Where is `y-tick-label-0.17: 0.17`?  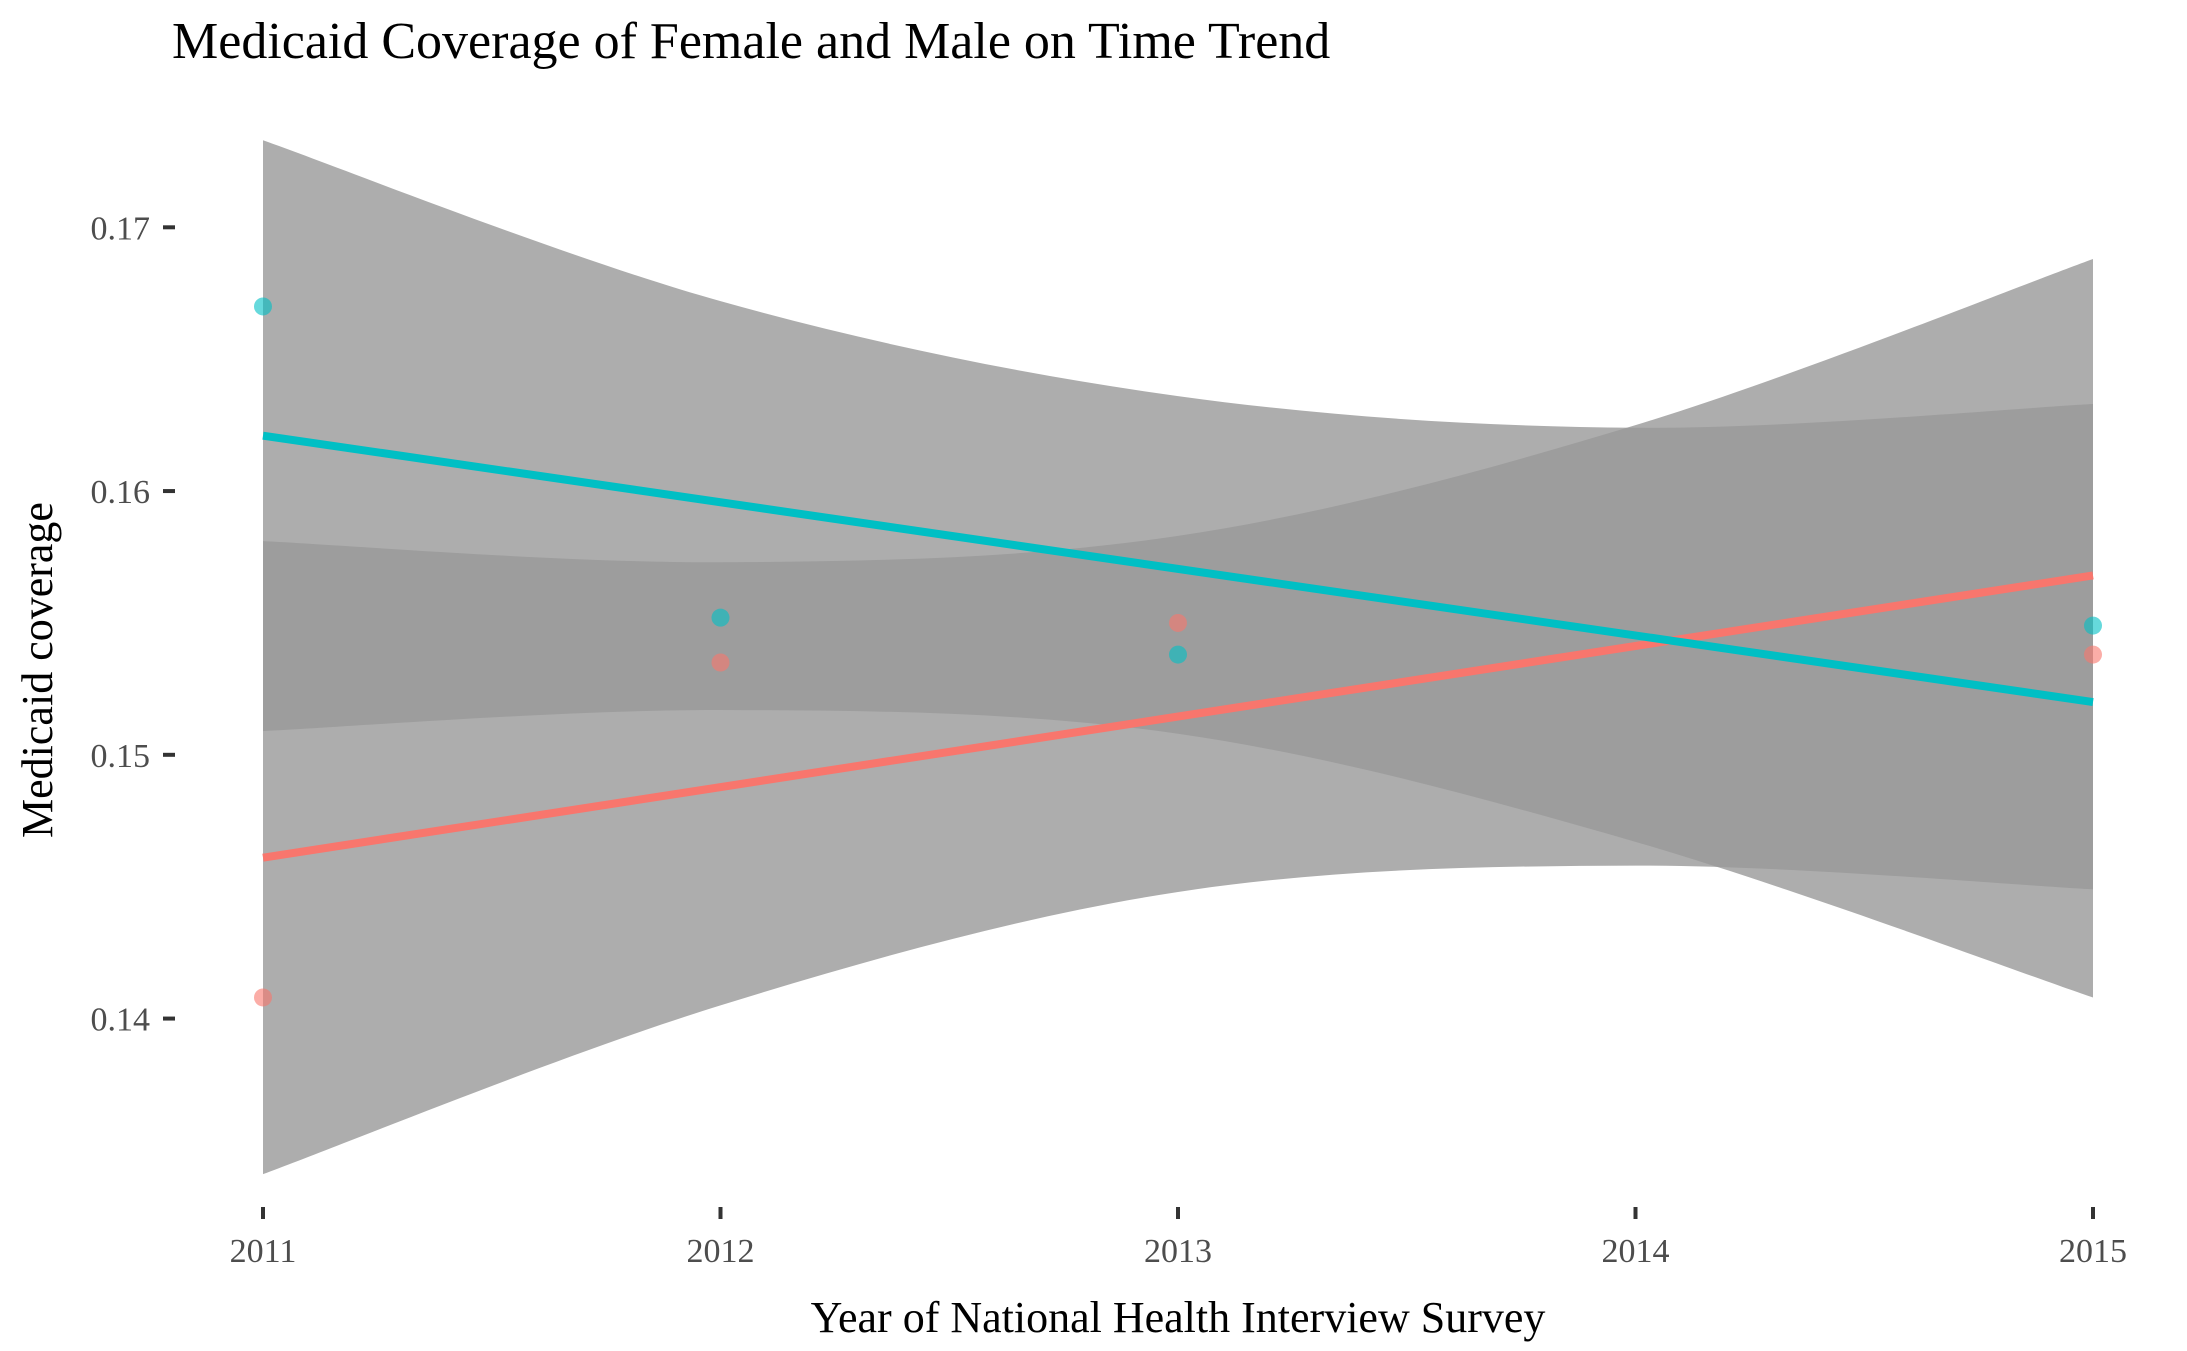
y-tick-label-0.17: 0.17 is located at coordinates (121, 228).